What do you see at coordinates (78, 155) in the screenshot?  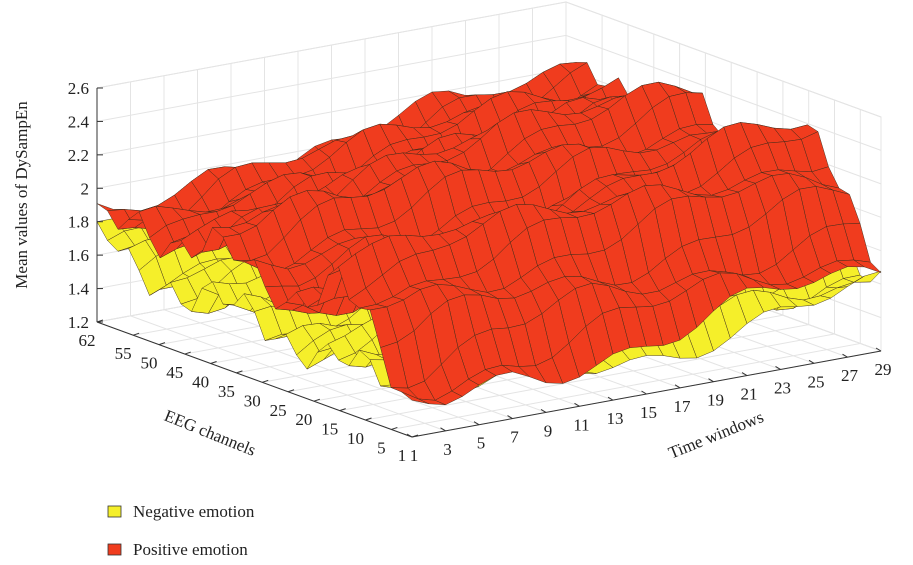 I see `z-tick-label: 2.2` at bounding box center [78, 155].